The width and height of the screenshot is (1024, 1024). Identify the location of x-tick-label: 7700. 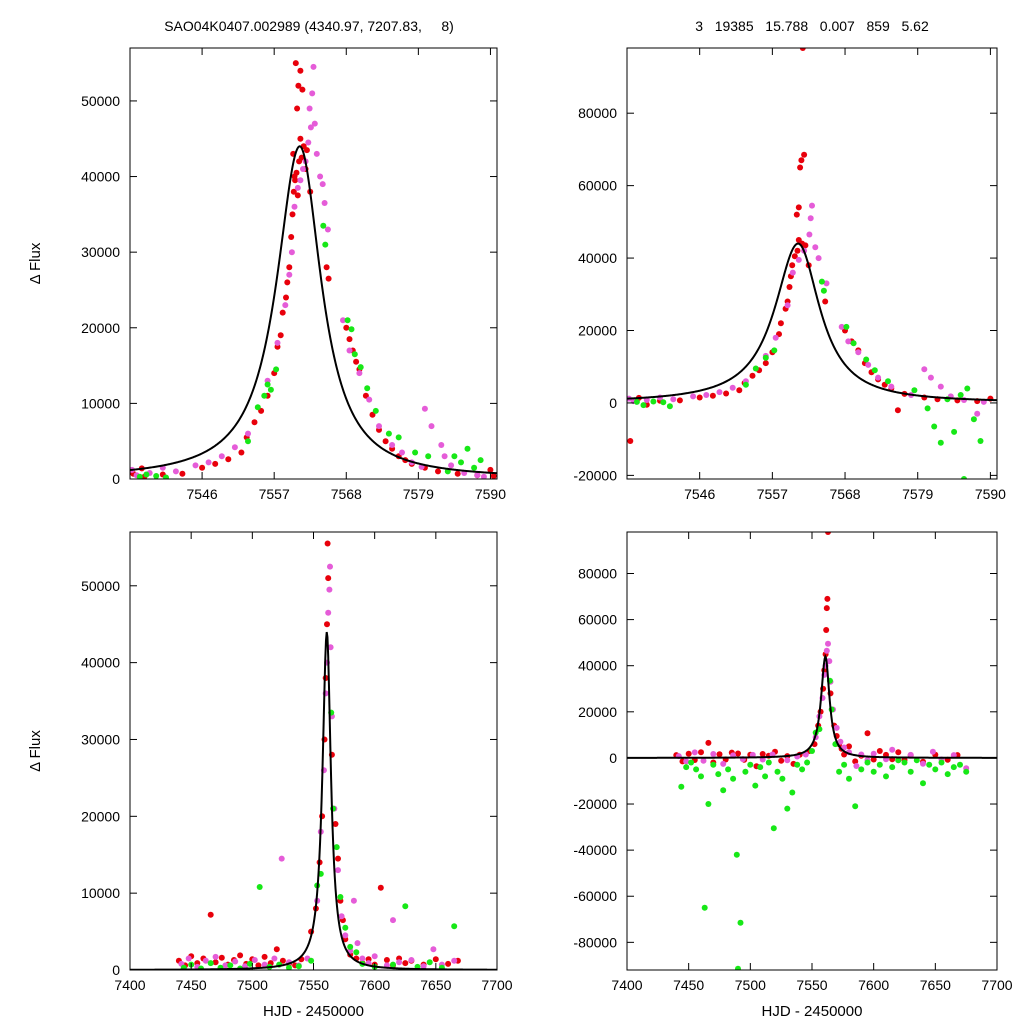
(496, 985).